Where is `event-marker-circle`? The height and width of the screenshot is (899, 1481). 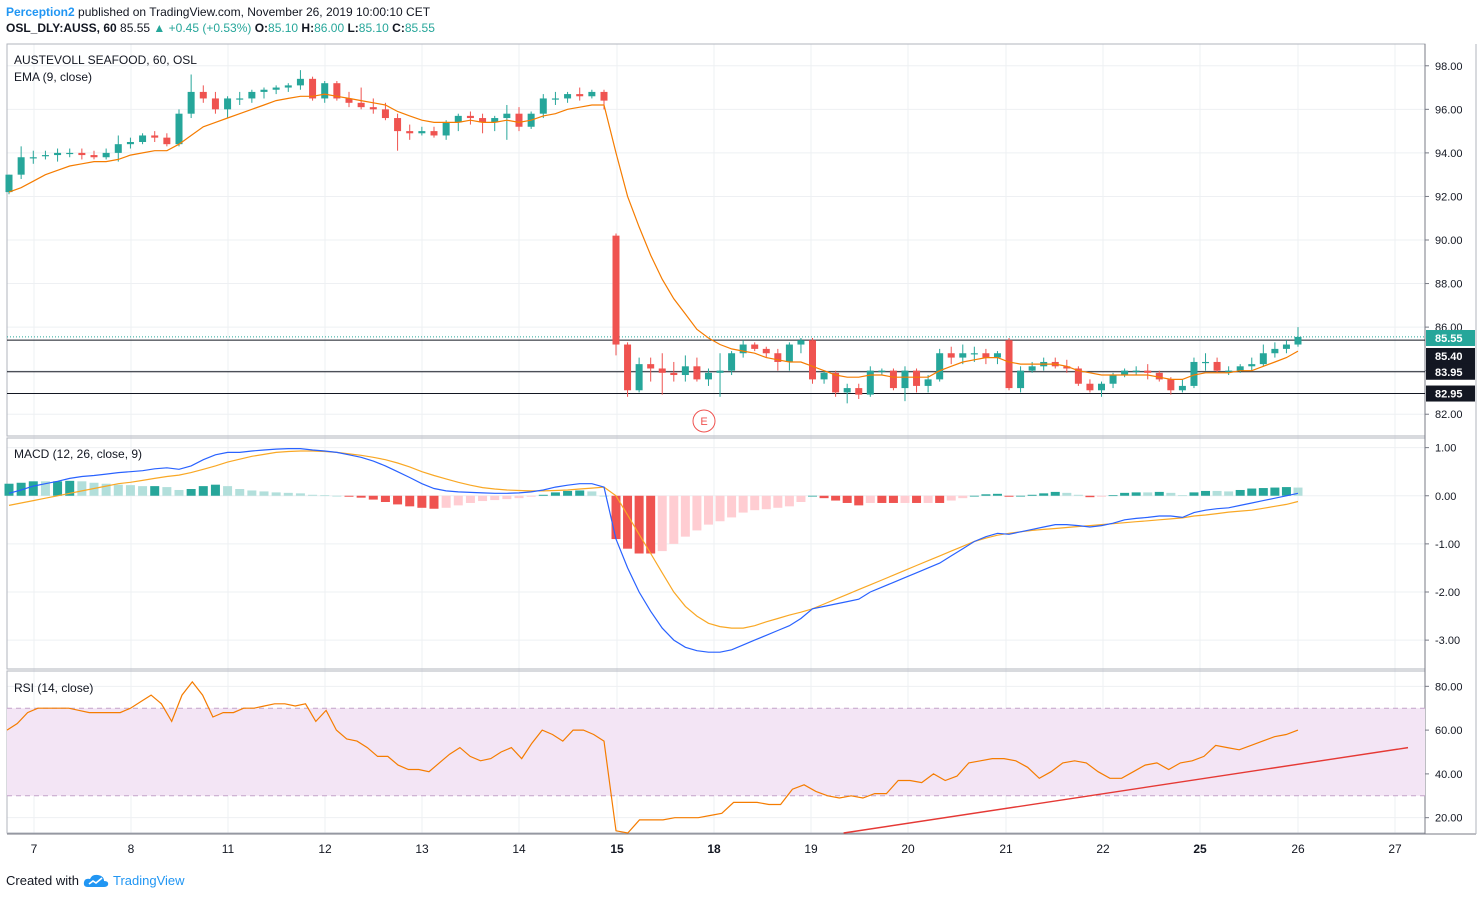
event-marker-circle is located at coordinates (704, 421).